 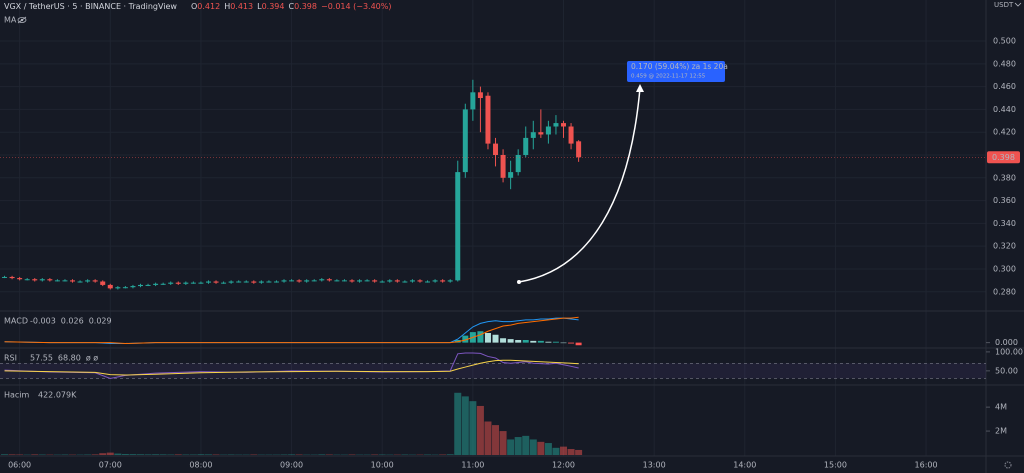 What do you see at coordinates (519, 282) in the screenshot?
I see `arrow-start` at bounding box center [519, 282].